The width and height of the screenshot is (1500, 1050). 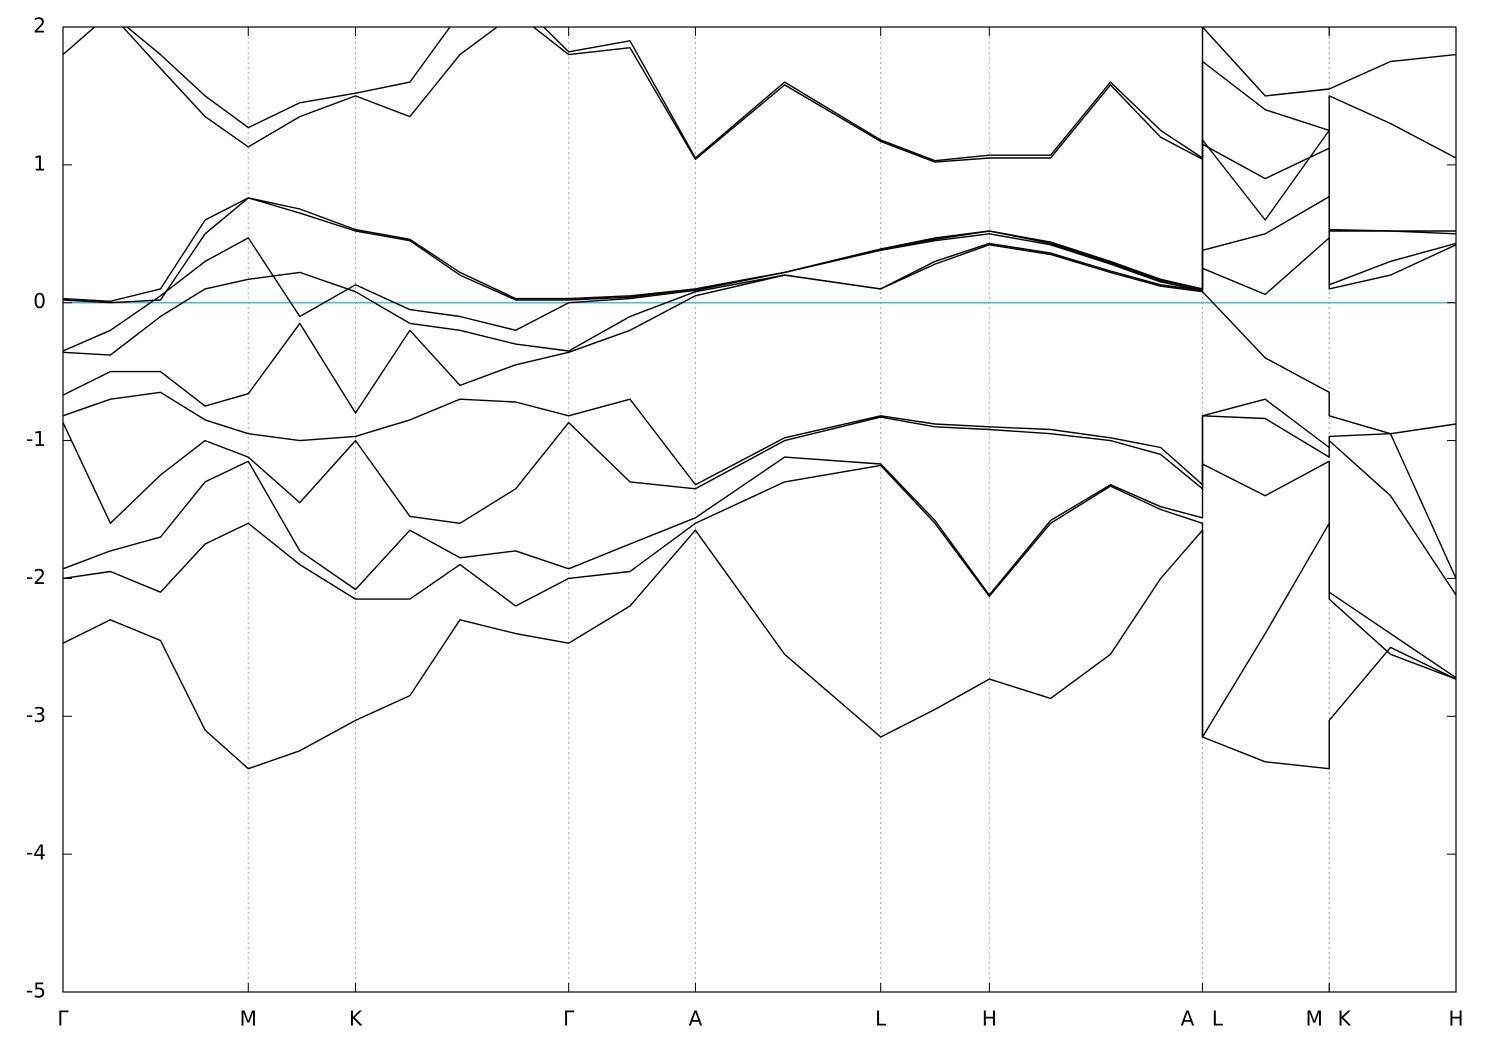 I want to click on y-tick-label: -2, so click(x=36, y=577).